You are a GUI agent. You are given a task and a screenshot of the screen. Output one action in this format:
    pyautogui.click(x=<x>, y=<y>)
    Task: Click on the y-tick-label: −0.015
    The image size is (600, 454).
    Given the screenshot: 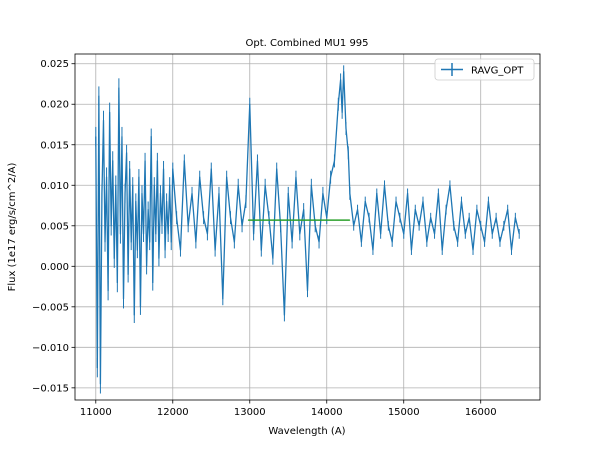 What is the action you would take?
    pyautogui.click(x=50, y=388)
    